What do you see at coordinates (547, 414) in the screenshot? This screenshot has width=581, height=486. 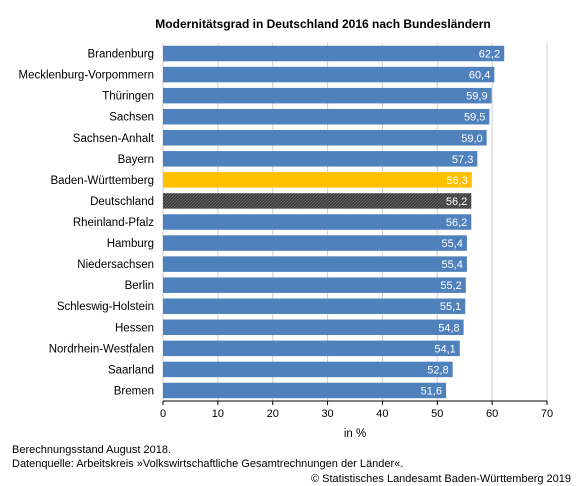 I see `x-tick-label: 70` at bounding box center [547, 414].